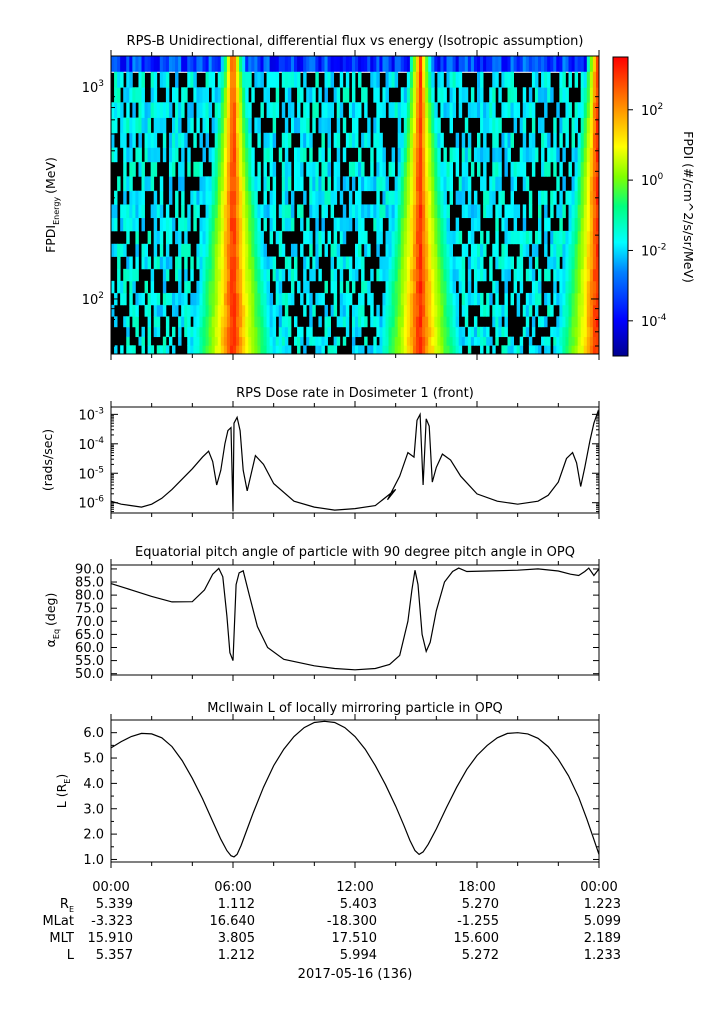 The height and width of the screenshot is (1019, 725). Describe the element at coordinates (93, 87) in the screenshot. I see `tick-label: 10³` at that location.